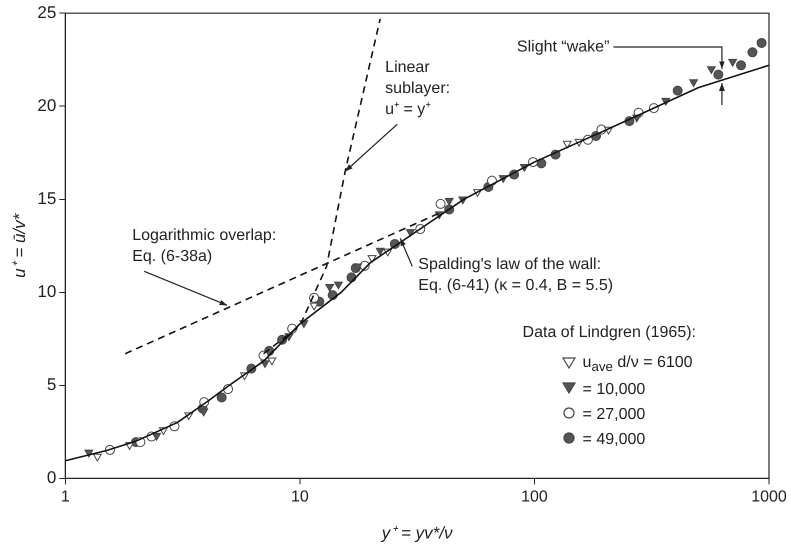 The height and width of the screenshot is (552, 791). I want to click on annotation: Logarithmic overlap: Eq. (6-38a), so click(204, 245).